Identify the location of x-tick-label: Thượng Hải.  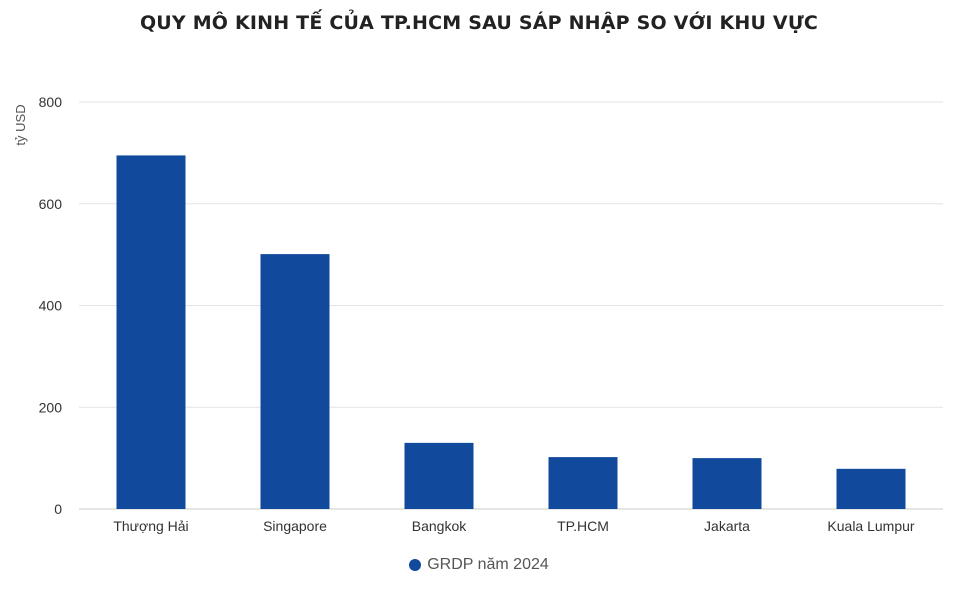
(150, 526).